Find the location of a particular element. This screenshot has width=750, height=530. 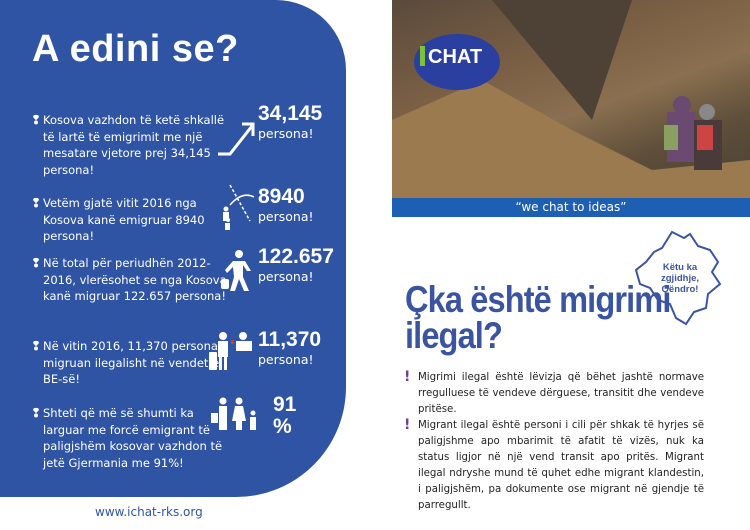

tagline-banner: “we chat to ideas” is located at coordinates (571, 207).